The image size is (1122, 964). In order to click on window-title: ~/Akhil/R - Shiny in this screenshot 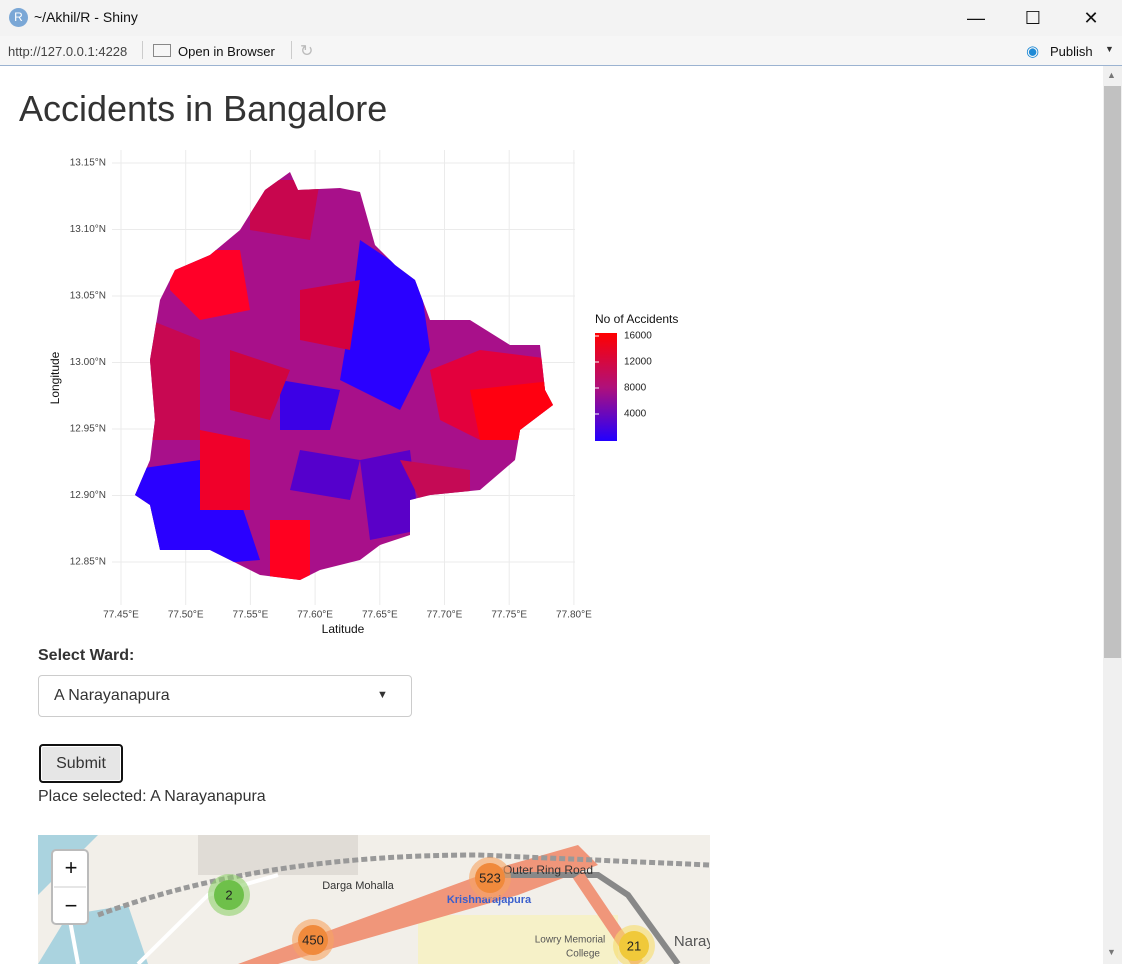, I will do `click(86, 17)`.